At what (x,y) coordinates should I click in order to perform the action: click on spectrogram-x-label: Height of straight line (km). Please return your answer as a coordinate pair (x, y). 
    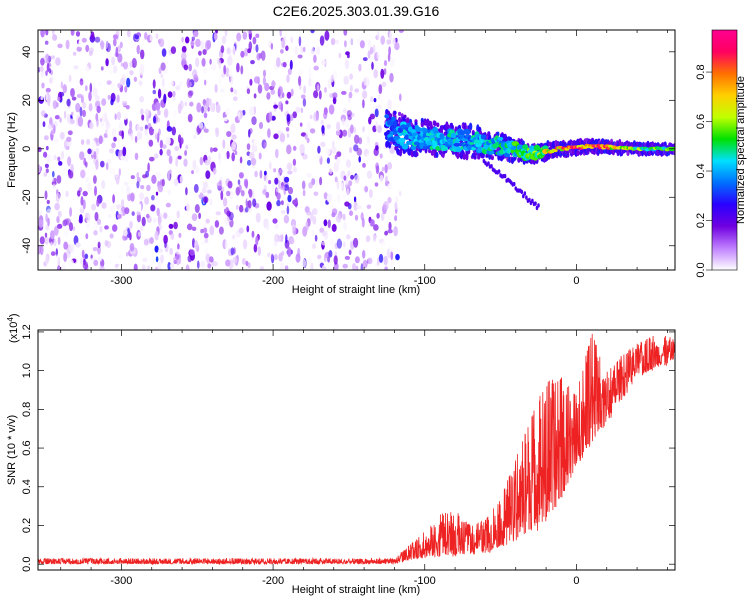
    Looking at the image, I should click on (356, 290).